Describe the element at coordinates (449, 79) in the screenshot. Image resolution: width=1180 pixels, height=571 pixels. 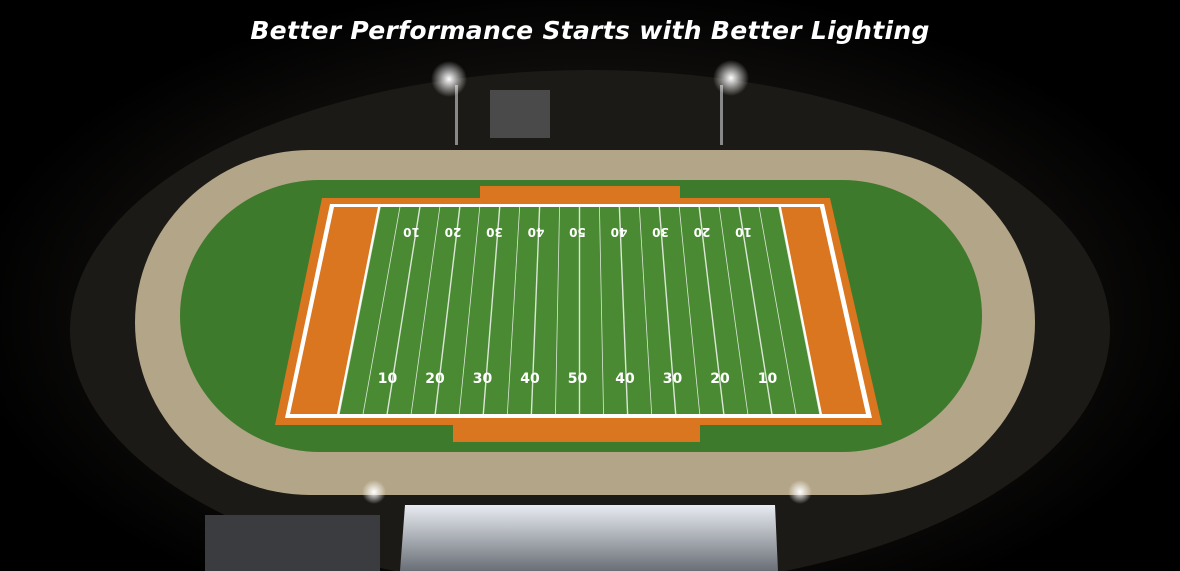
I see `floodlight-left` at that location.